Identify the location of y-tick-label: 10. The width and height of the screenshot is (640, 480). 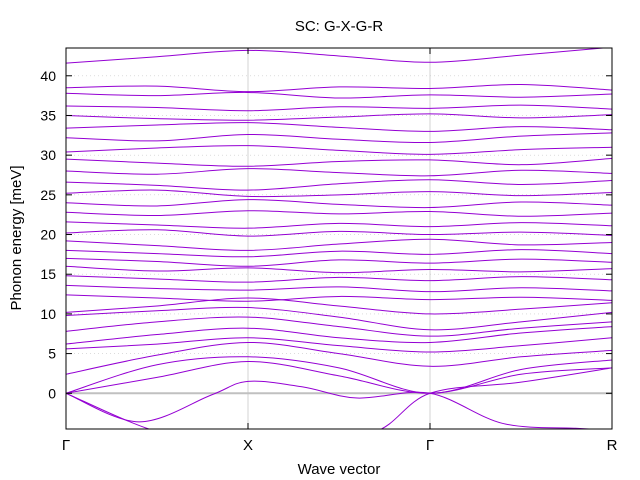
(48, 314).